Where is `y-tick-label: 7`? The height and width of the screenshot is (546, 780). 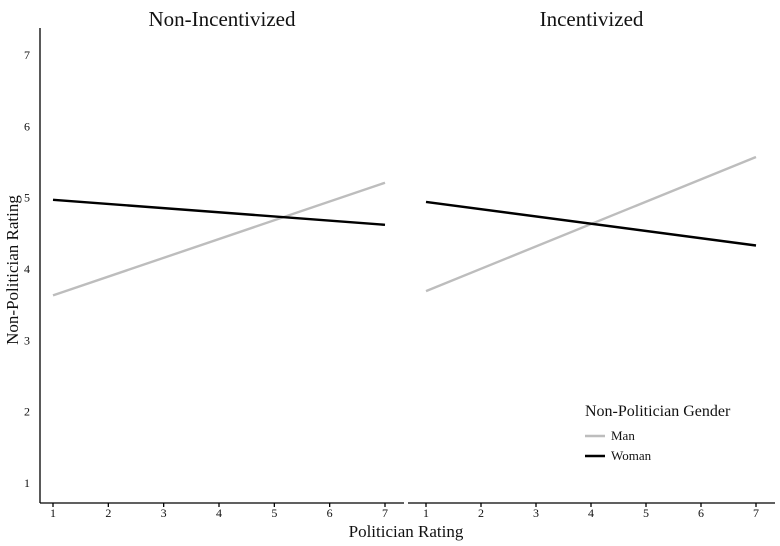
y-tick-label: 7 is located at coordinates (27, 55).